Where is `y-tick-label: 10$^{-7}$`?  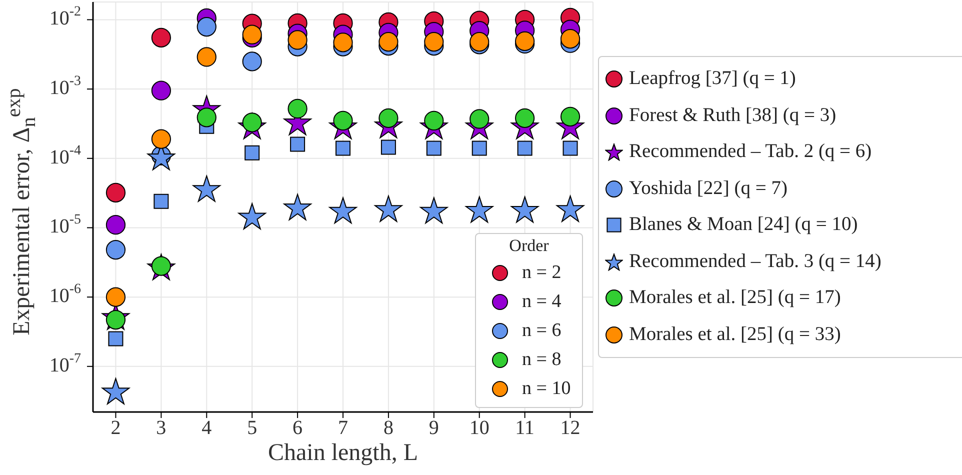 y-tick-label: 10$^{-7}$ is located at coordinates (65, 363).